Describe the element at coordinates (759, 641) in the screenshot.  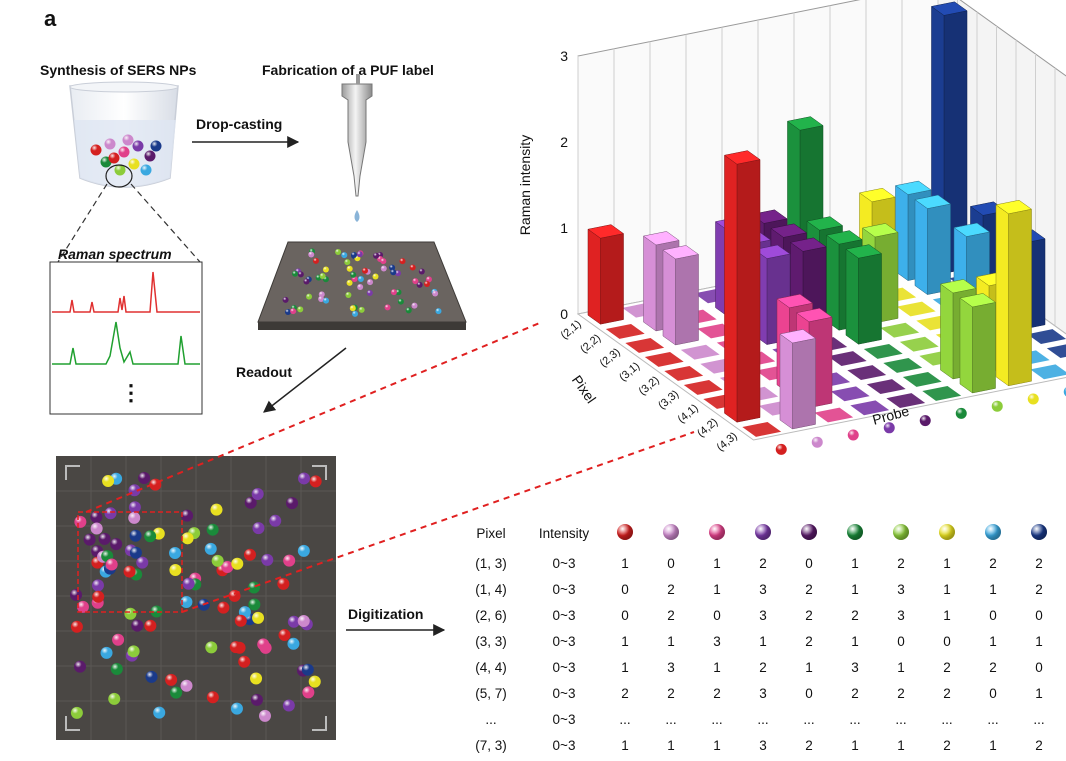
I see `table-row: (3, 3) 0~3 1 1 3 1 2 1 0 0 1 1` at that location.